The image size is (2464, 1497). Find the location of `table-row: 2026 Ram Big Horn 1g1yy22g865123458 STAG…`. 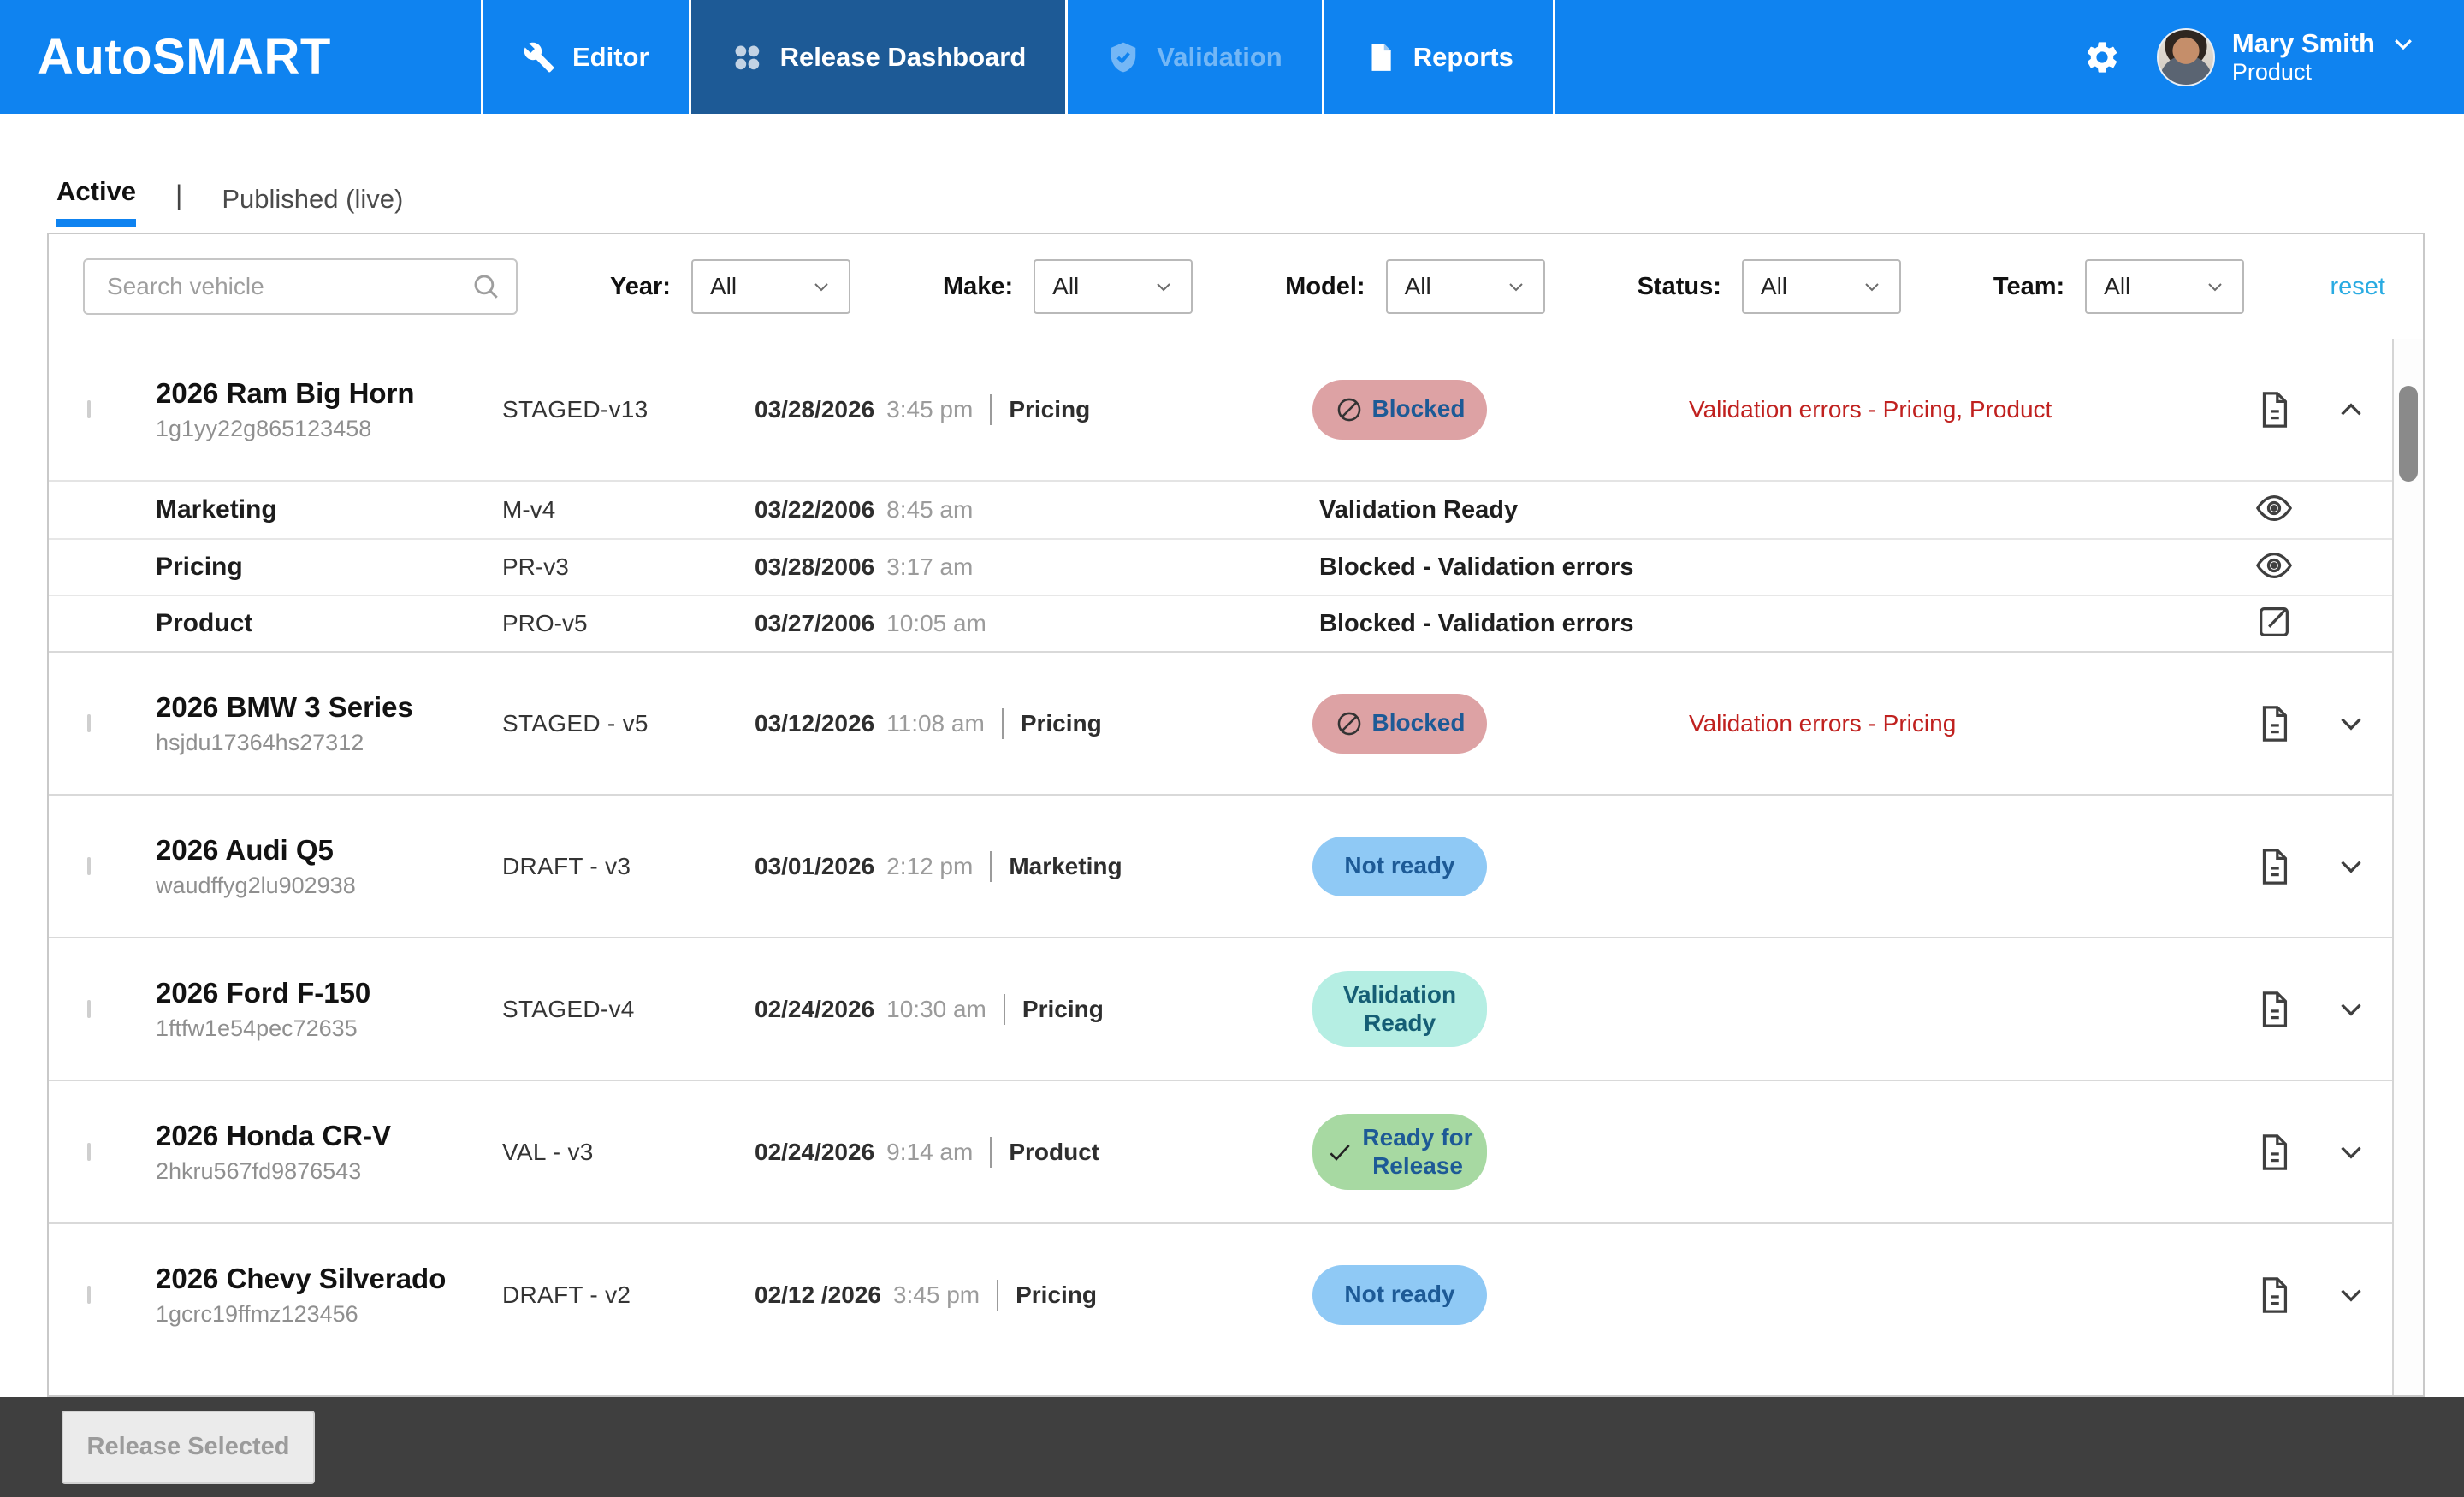

table-row: 2026 Ram Big Horn 1g1yy22g865123458 STAG… is located at coordinates (1220, 409).